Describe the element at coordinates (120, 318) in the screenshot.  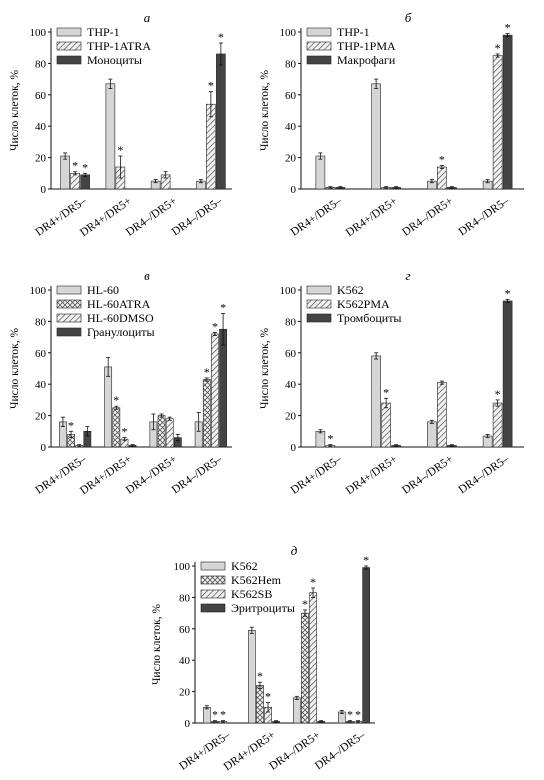
I see `legend-label: HL-60DMSO` at that location.